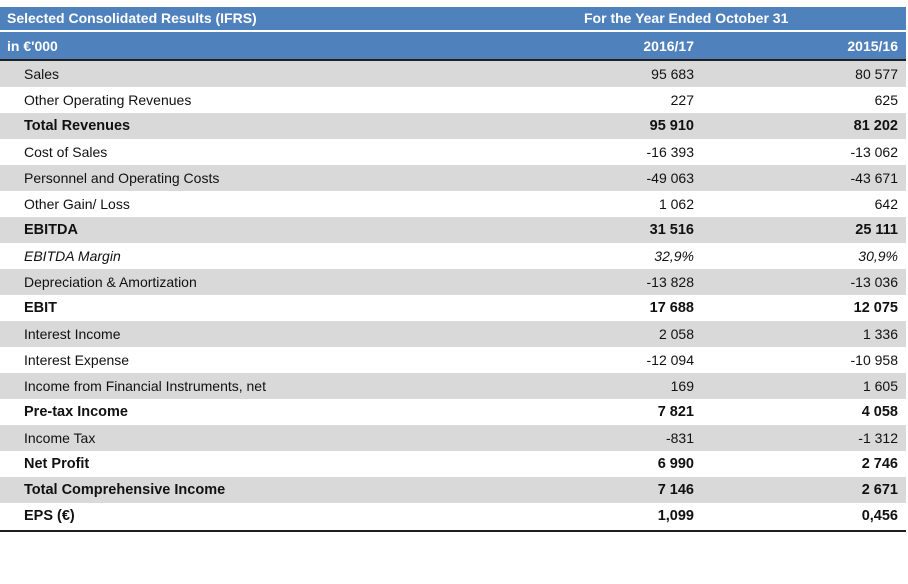 The width and height of the screenshot is (908, 584). What do you see at coordinates (676, 334) in the screenshot?
I see `row-value-2016-17: 2 058` at bounding box center [676, 334].